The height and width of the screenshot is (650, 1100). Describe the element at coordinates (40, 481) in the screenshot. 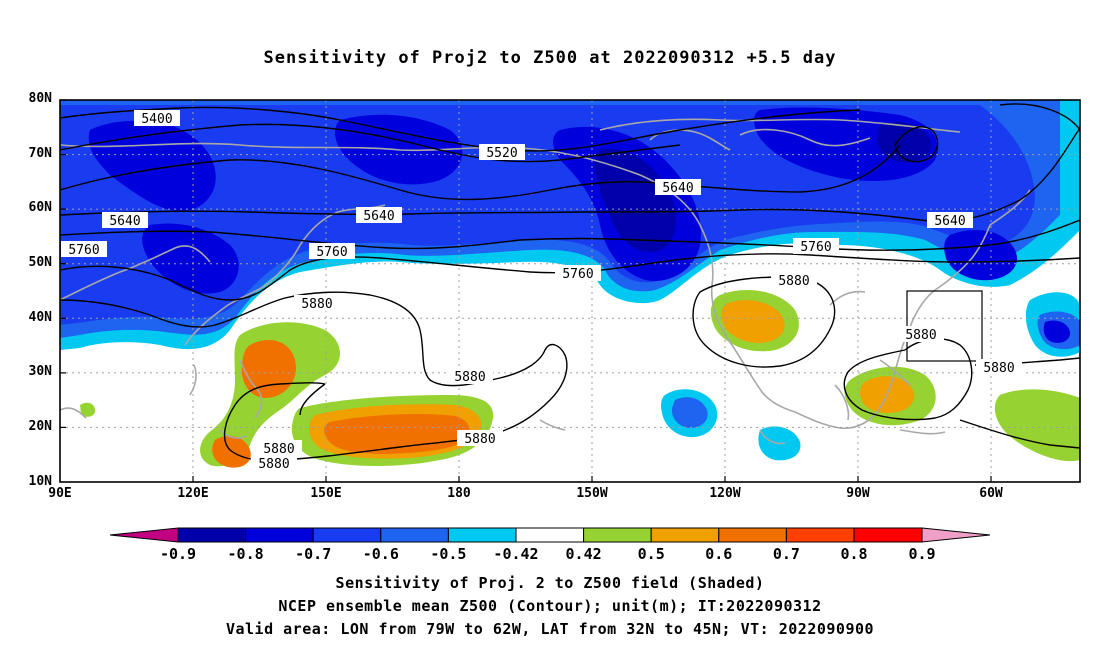

I see `lat-label: 10N` at that location.